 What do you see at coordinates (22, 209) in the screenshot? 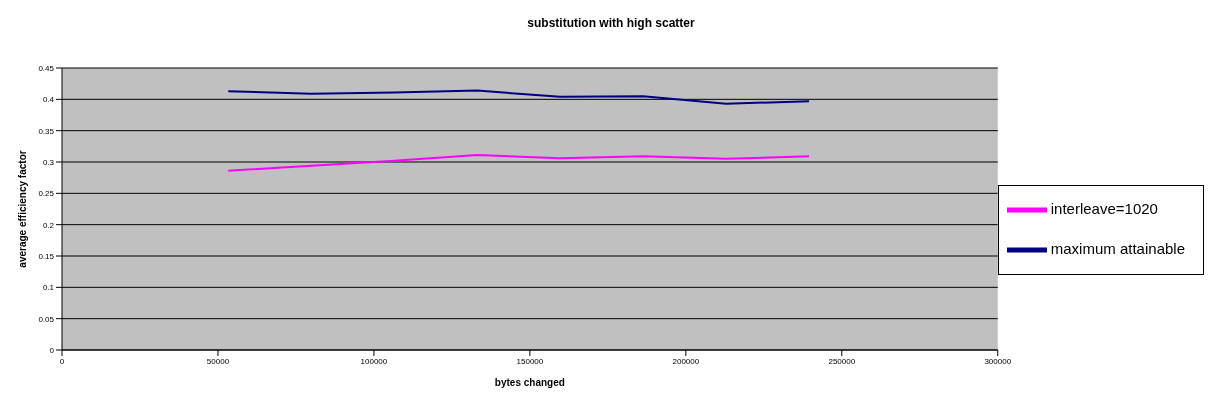
I see `y-axis-title: average efficiency factor` at bounding box center [22, 209].